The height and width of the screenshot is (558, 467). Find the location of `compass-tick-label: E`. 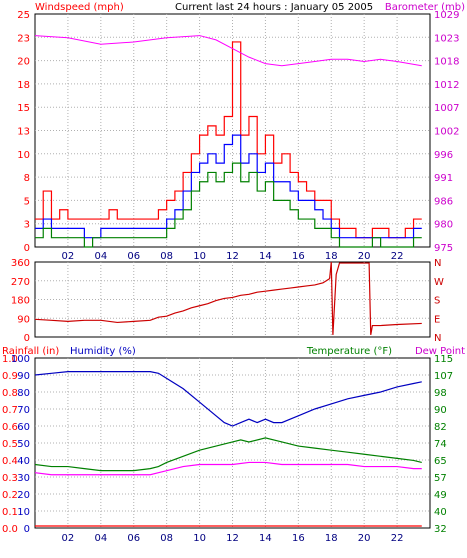

compass-tick-label: E is located at coordinates (437, 319).